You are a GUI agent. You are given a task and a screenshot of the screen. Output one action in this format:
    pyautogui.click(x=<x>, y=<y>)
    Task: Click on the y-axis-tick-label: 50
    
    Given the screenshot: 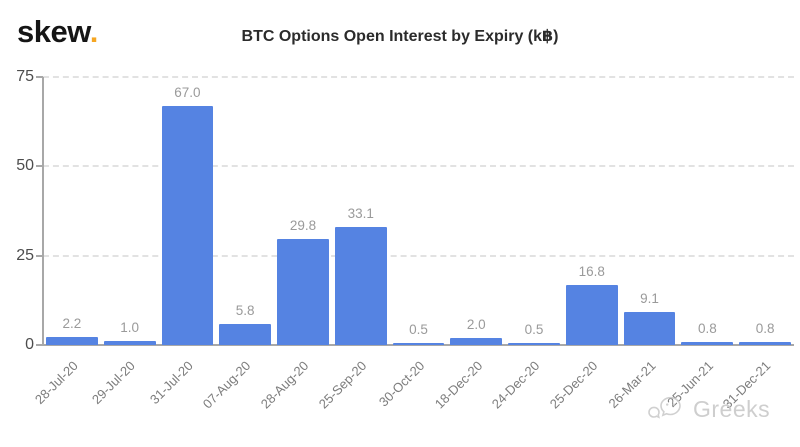 What is the action you would take?
    pyautogui.click(x=25, y=166)
    